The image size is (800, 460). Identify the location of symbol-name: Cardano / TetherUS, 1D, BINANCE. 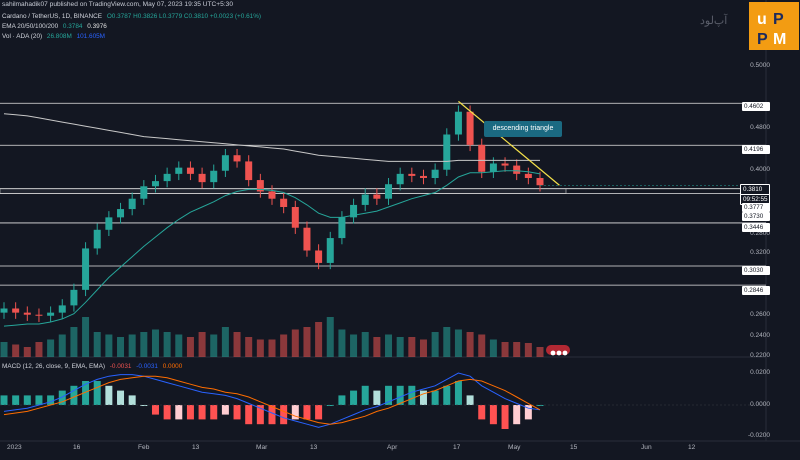
(52, 16).